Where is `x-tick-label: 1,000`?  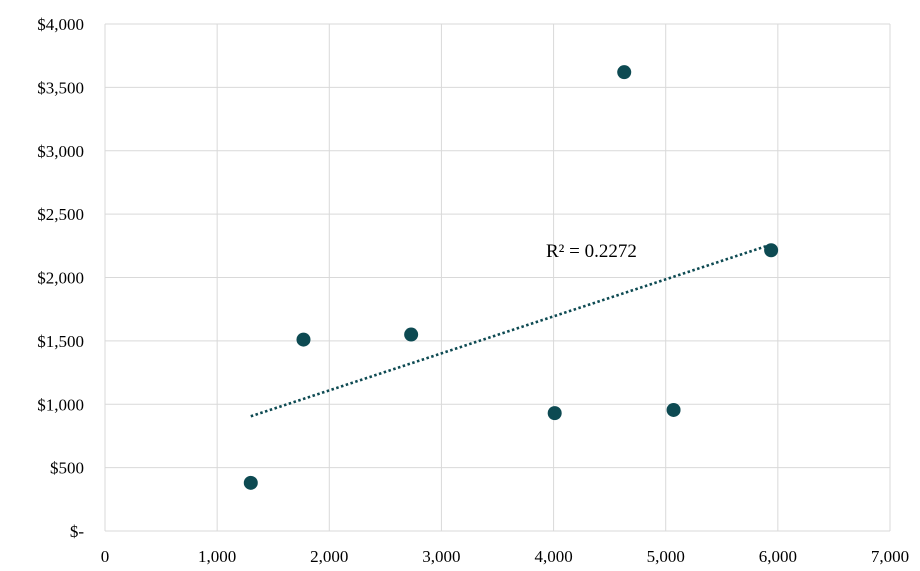 x-tick-label: 1,000 is located at coordinates (217, 556).